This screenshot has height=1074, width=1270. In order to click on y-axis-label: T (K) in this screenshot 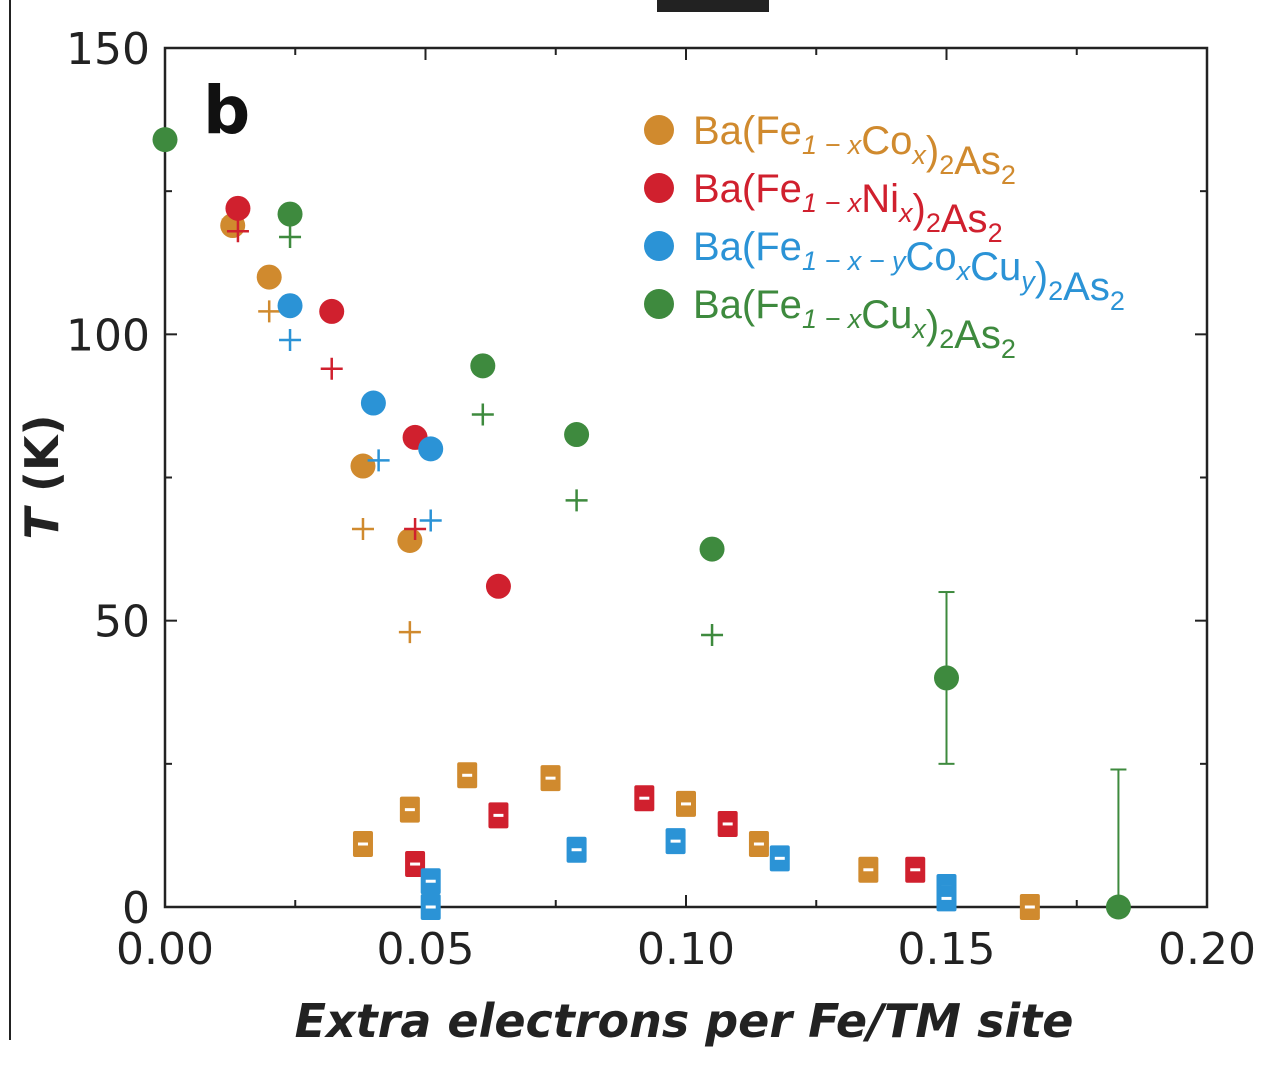, I will do `click(42, 476)`.